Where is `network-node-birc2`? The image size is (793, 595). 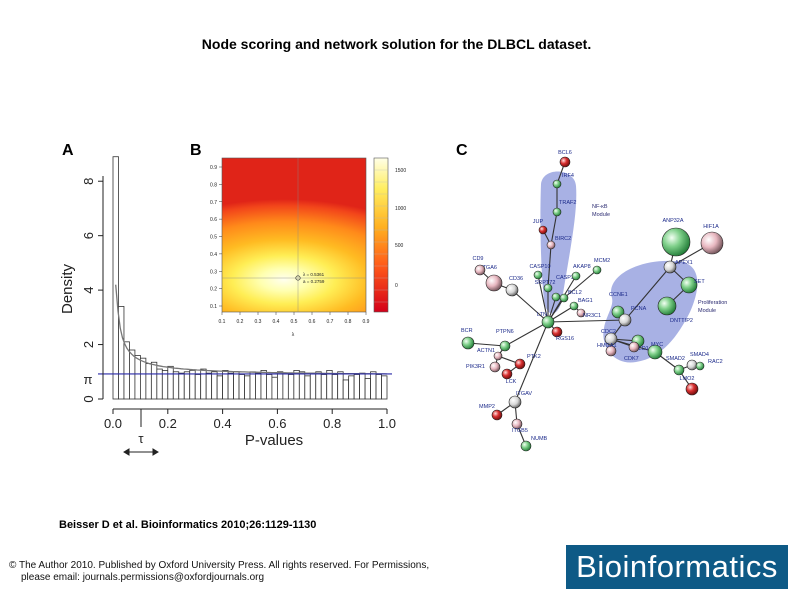
network-node-birc2 is located at coordinates (551, 245).